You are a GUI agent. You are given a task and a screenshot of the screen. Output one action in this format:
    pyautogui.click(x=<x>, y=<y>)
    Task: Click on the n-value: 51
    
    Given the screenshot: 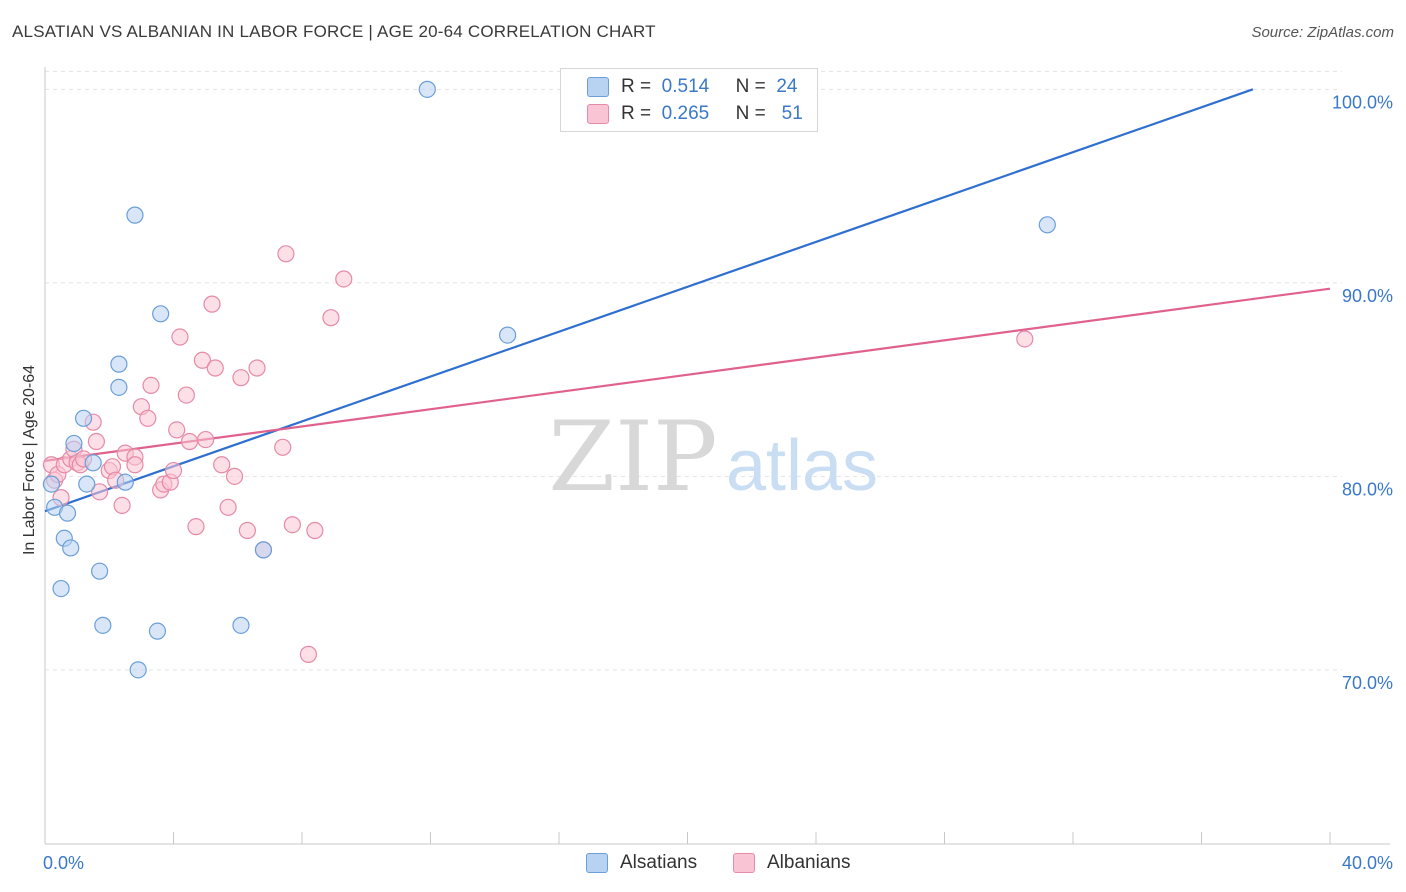 What is the action you would take?
    pyautogui.click(x=792, y=113)
    